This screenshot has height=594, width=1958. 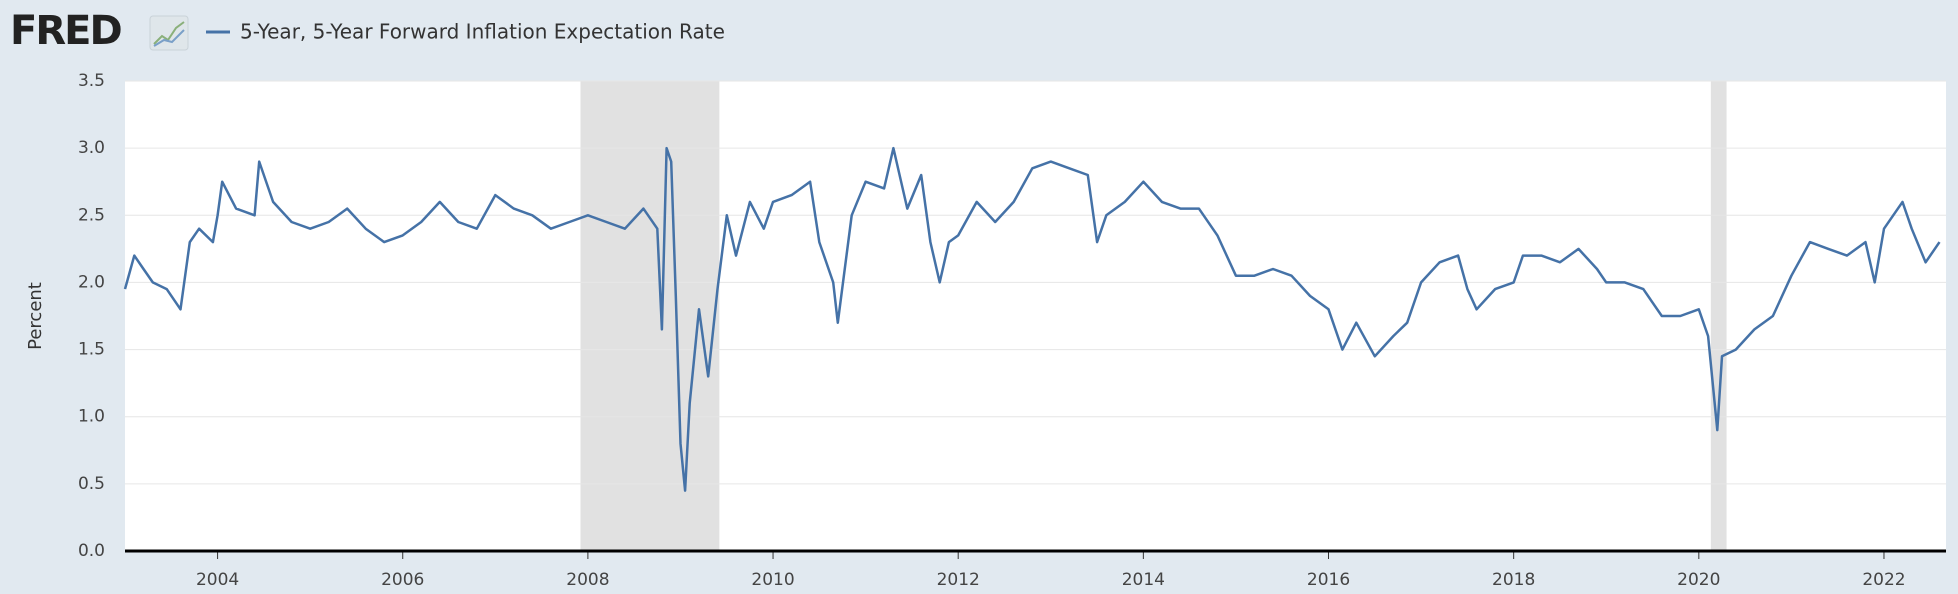 What do you see at coordinates (1883, 580) in the screenshot?
I see `x-tick-label: 2022` at bounding box center [1883, 580].